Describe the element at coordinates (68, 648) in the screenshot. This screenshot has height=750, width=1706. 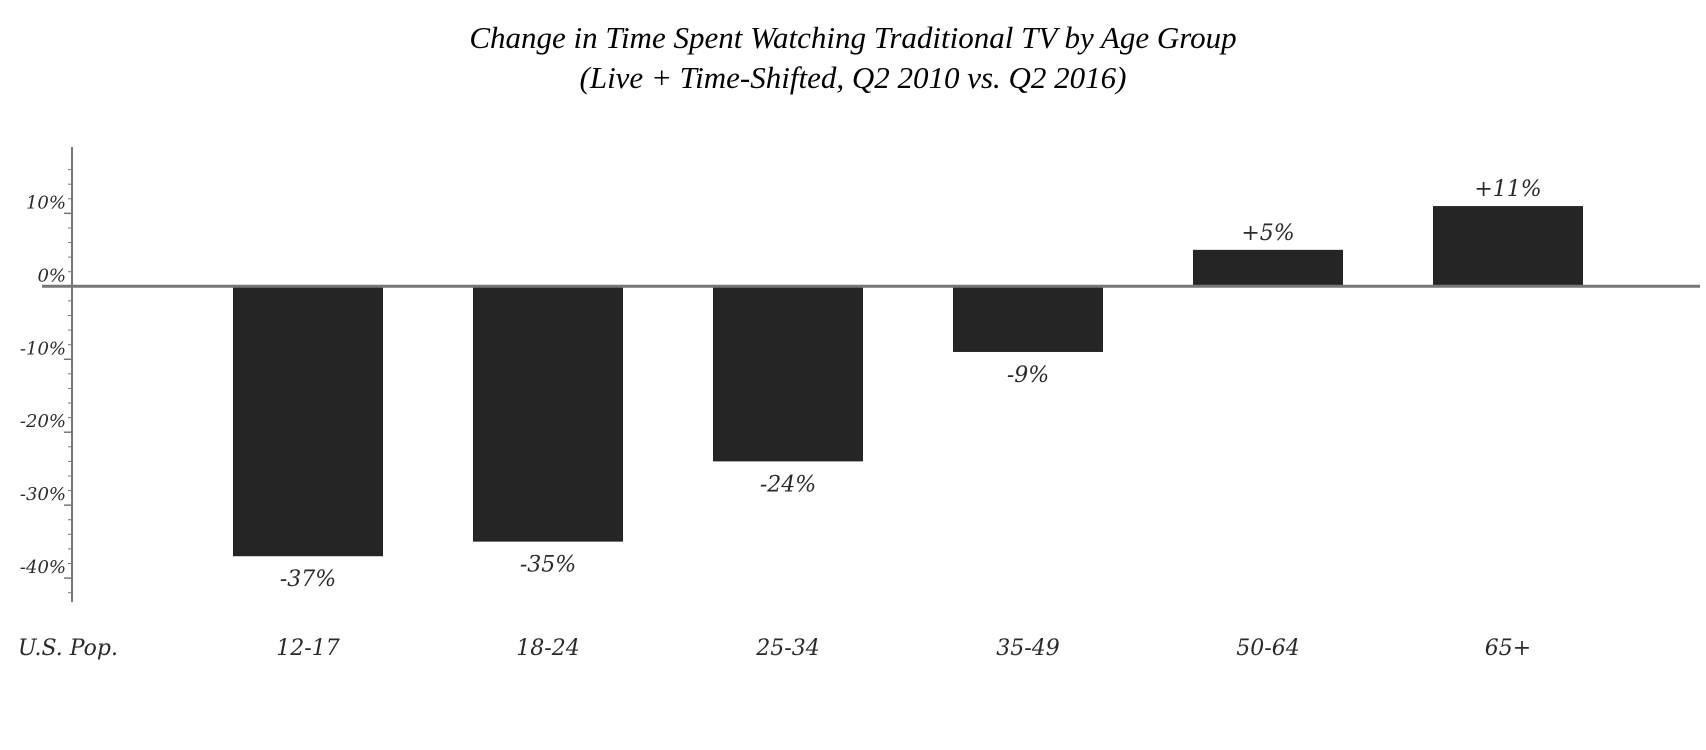
I see `x-tick-label: U.S. Pop.` at that location.